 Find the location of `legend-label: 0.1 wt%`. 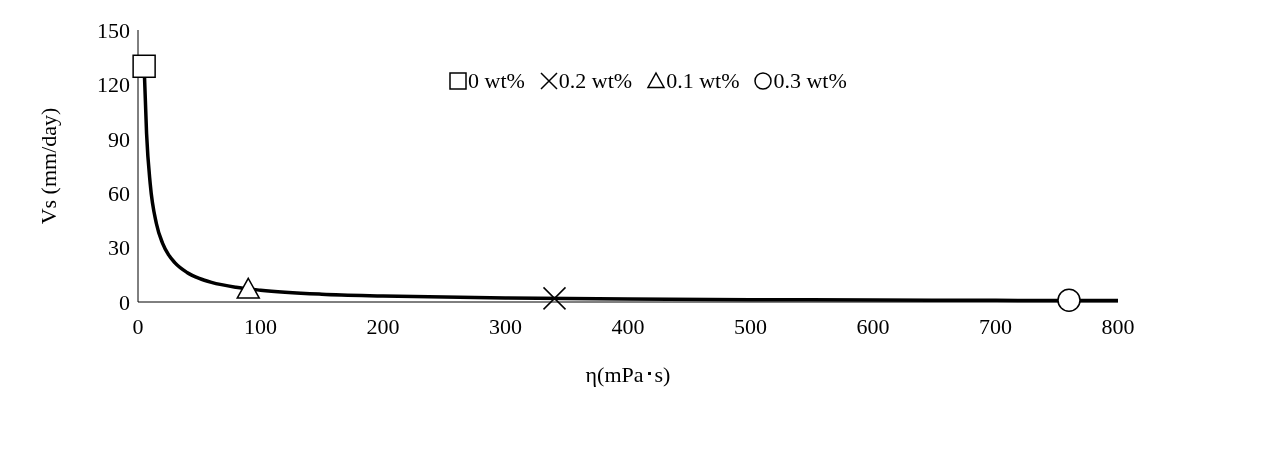

legend-label: 0.1 wt% is located at coordinates (703, 81).